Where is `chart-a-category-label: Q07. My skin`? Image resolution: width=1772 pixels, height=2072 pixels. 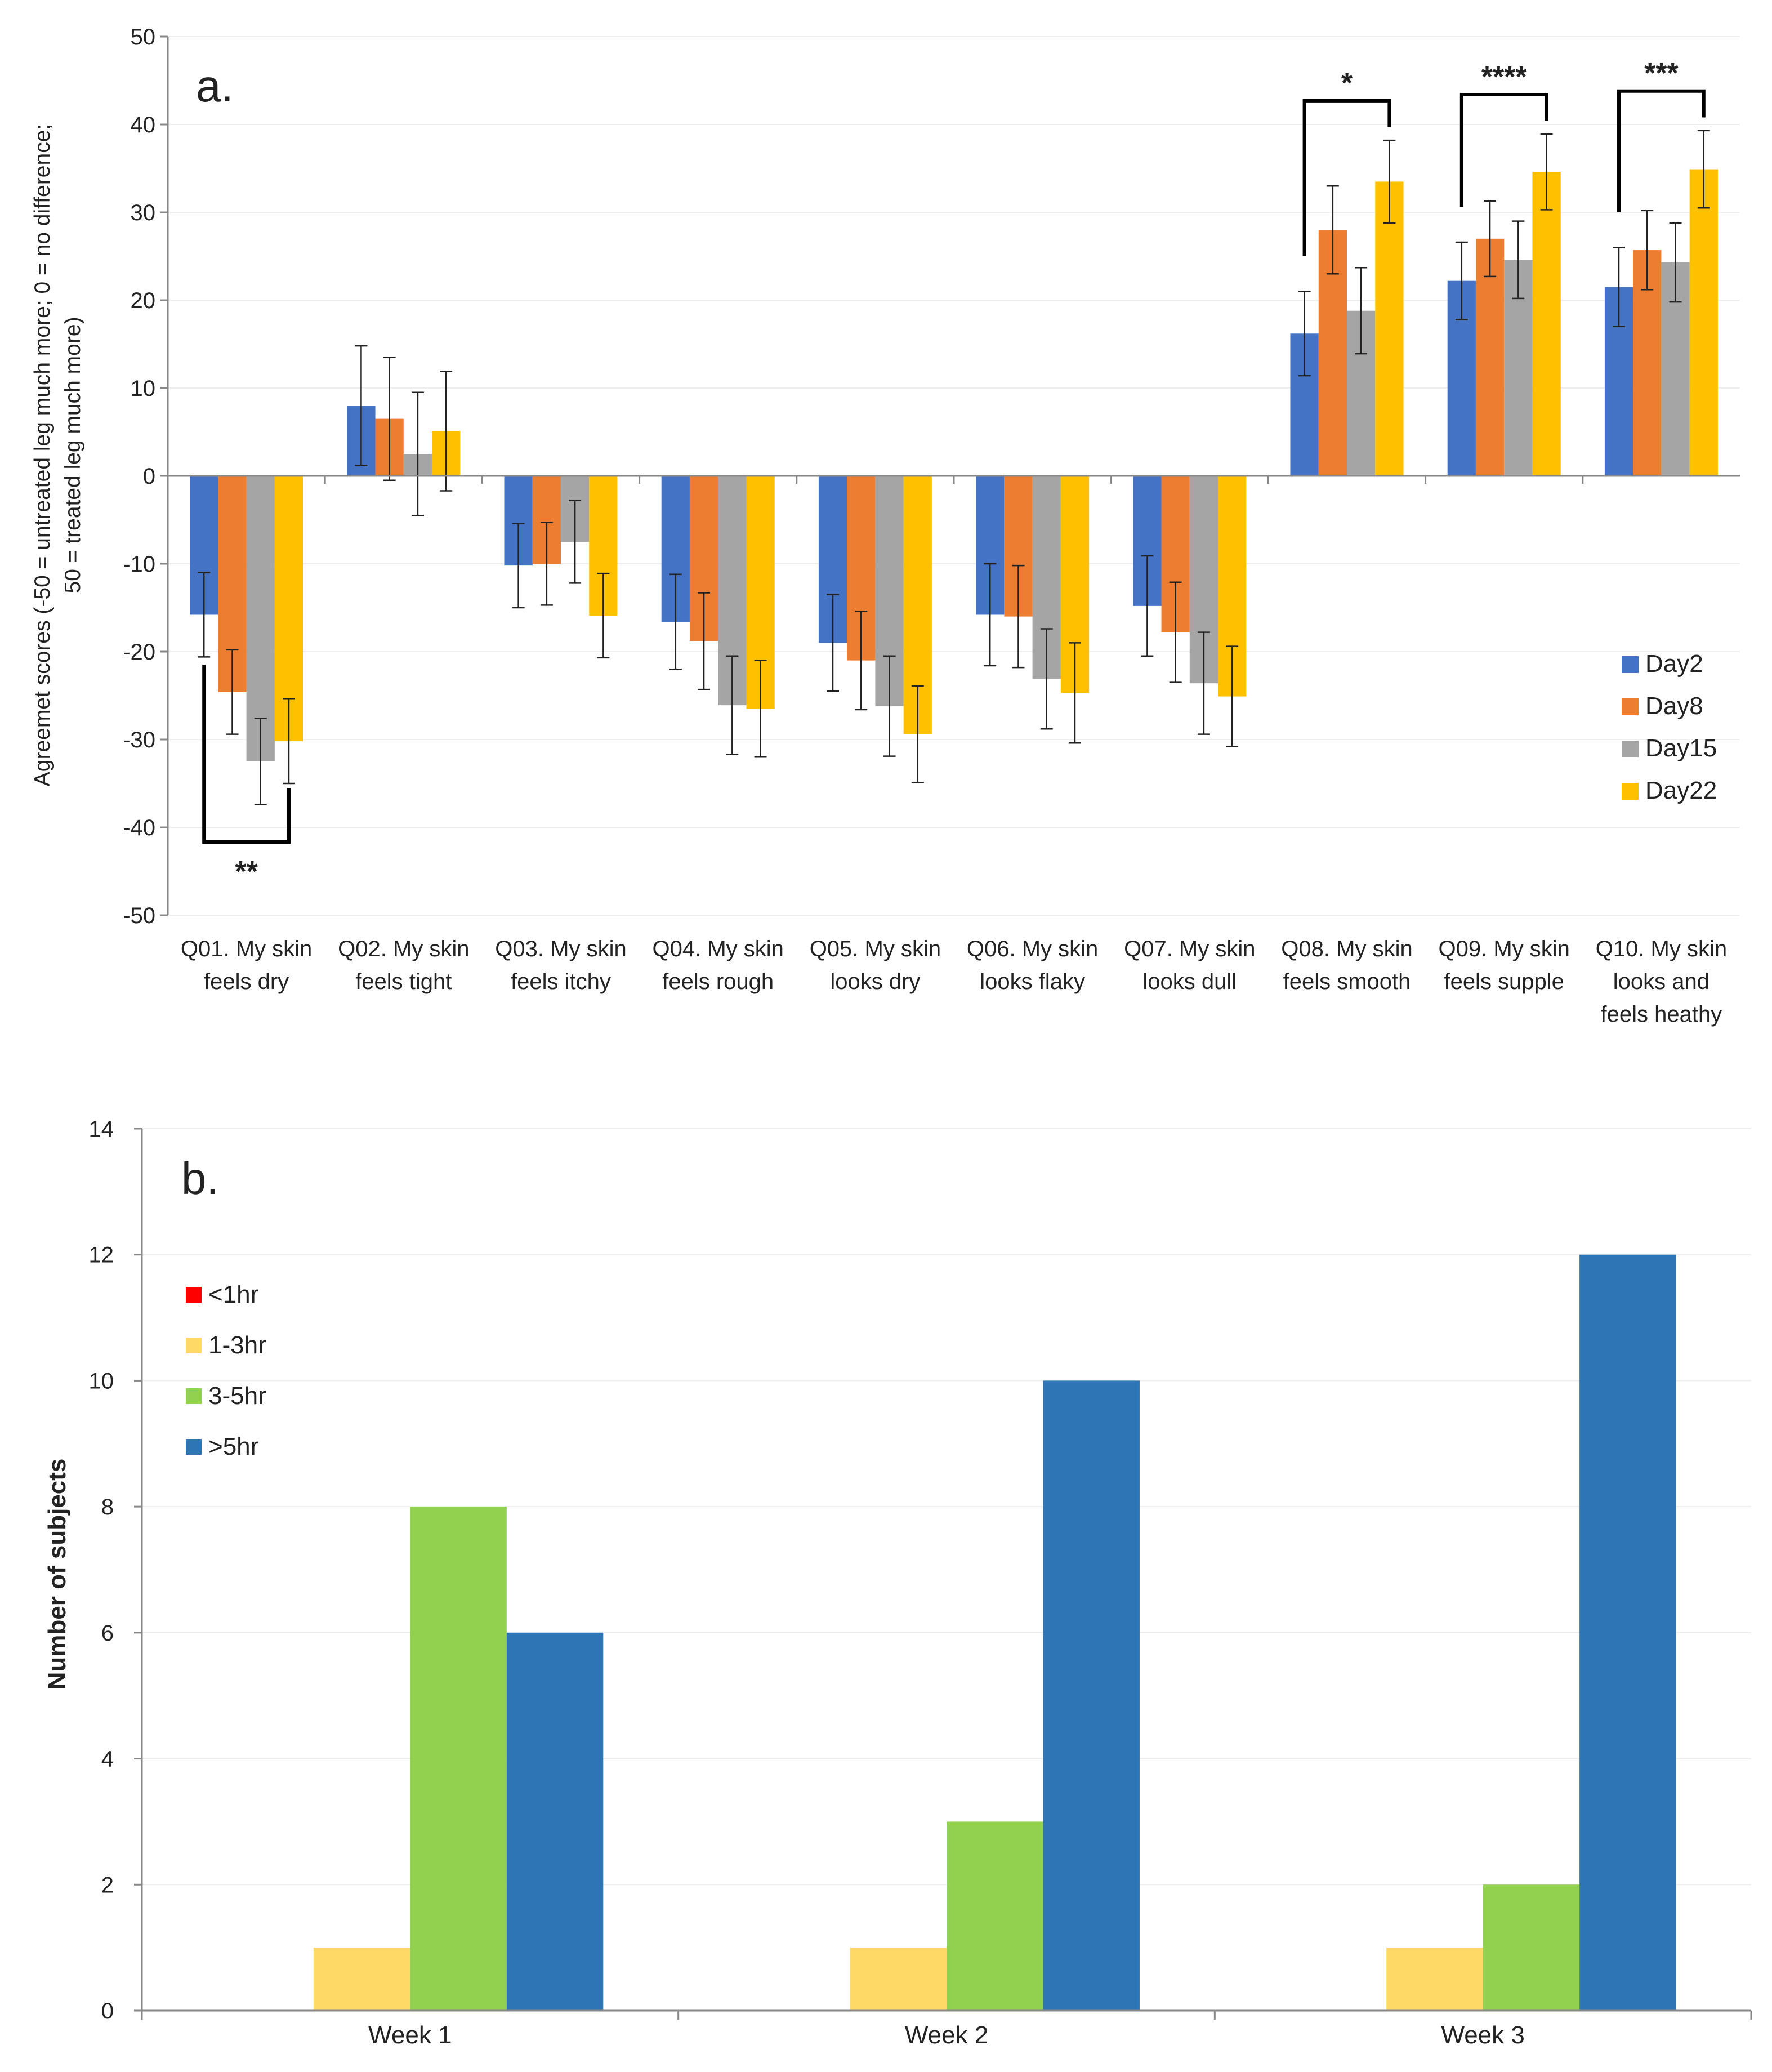
chart-a-category-label: Q07. My skin is located at coordinates (1189, 949).